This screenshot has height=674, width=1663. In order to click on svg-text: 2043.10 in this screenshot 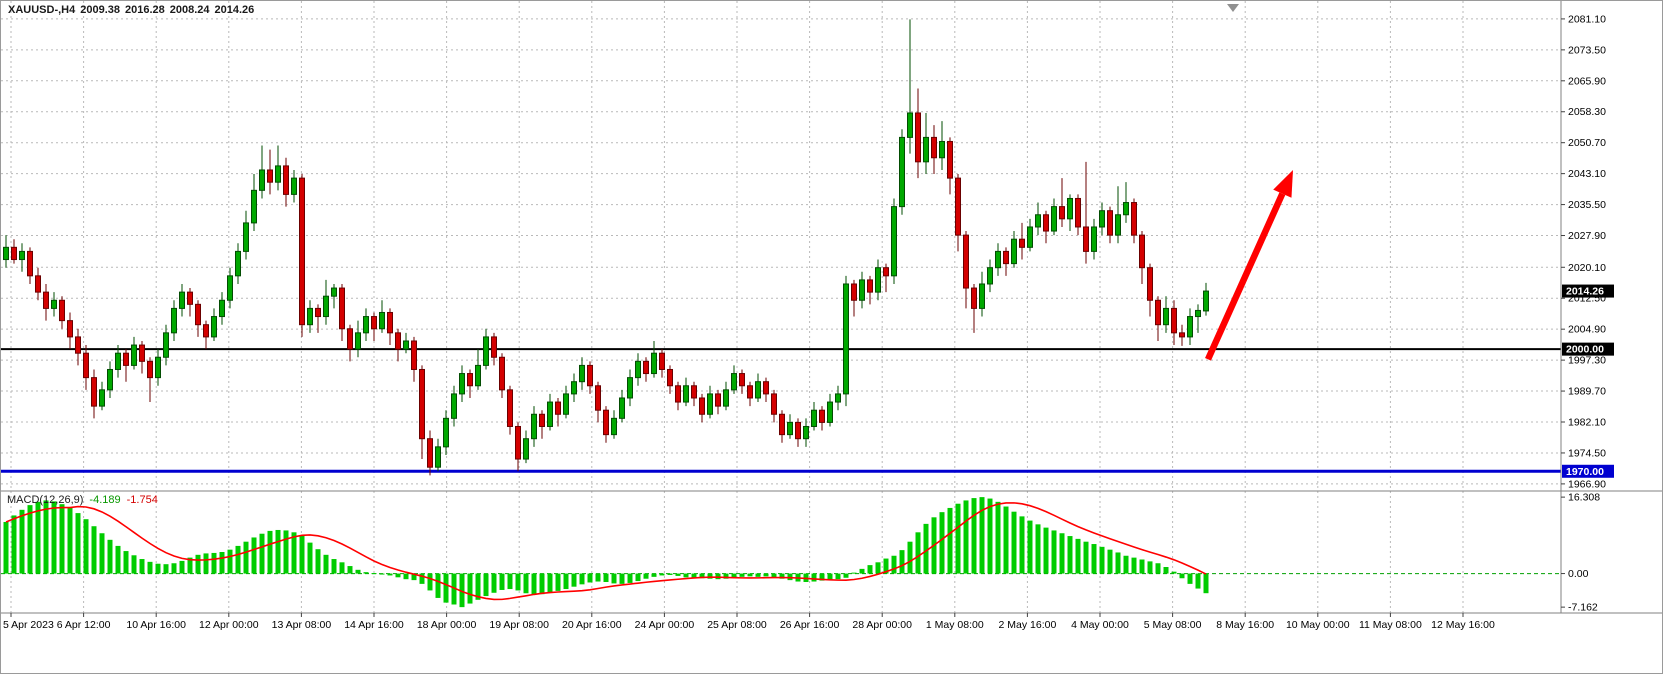, I will do `click(1587, 174)`.